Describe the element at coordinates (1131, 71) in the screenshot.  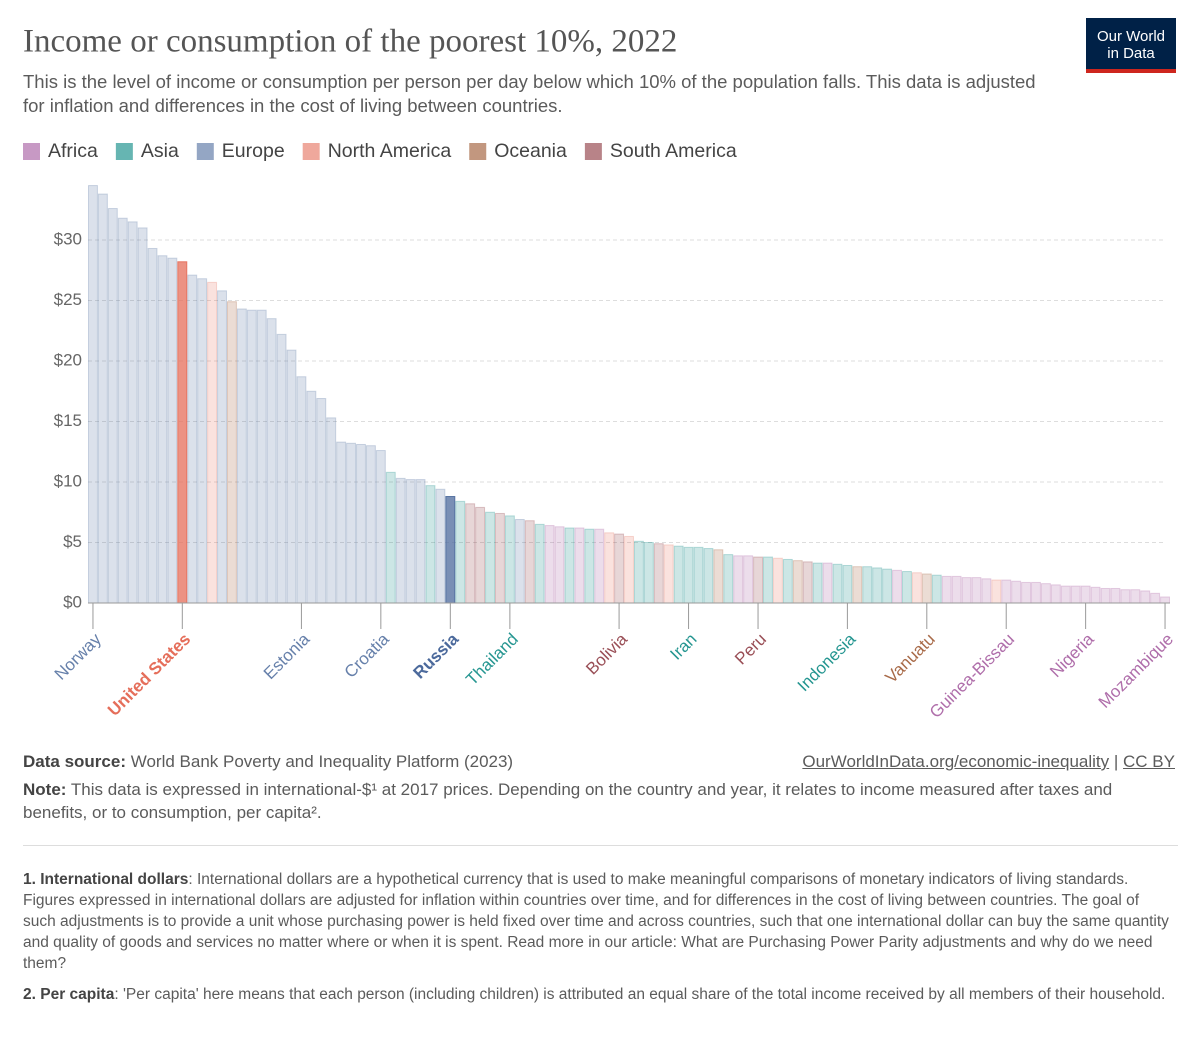
I see `logo-bar` at that location.